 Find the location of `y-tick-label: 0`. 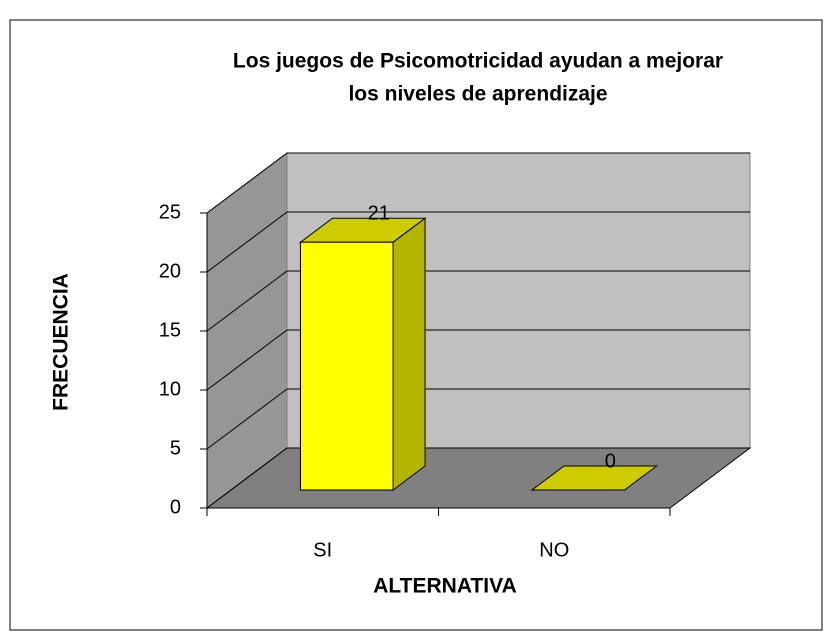

y-tick-label: 0 is located at coordinates (175, 507).